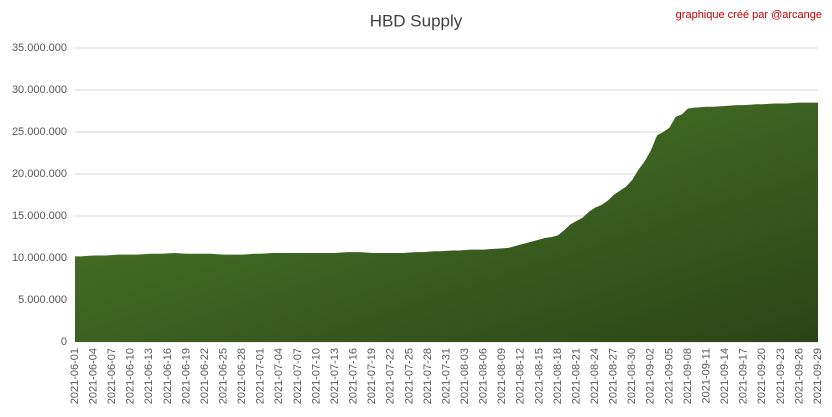  Describe the element at coordinates (558, 376) in the screenshot. I see `x-tick-label: 2021-08-18` at that location.